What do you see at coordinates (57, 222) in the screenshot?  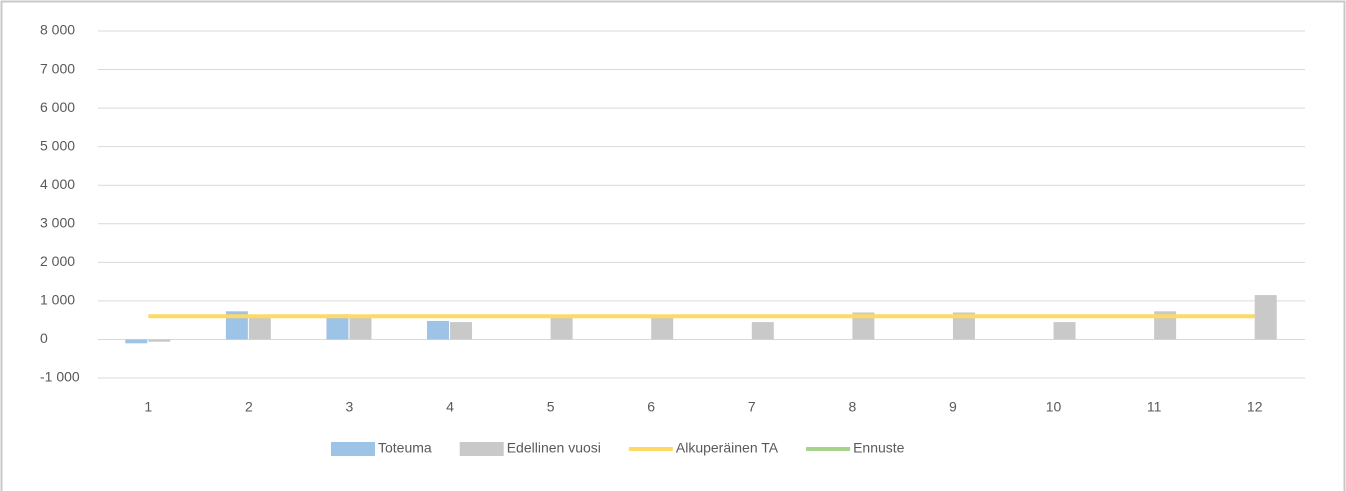 I see `y-tick-label: 3 000` at bounding box center [57, 222].